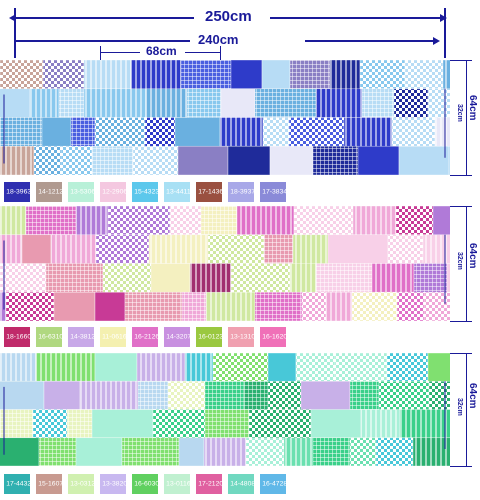 This screenshot has height=500, width=480. I want to click on color-swatch: 16-4728, so click(273, 484).